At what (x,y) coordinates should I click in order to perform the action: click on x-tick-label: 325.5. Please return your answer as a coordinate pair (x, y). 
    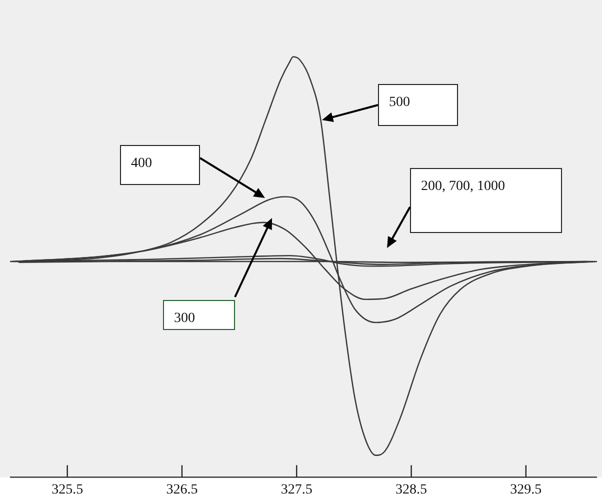
    Looking at the image, I should click on (68, 490).